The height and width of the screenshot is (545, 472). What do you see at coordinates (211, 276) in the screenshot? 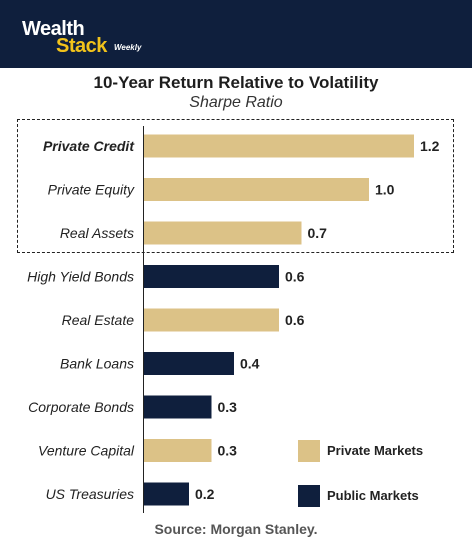
I see `bar-high-yield-bonds` at bounding box center [211, 276].